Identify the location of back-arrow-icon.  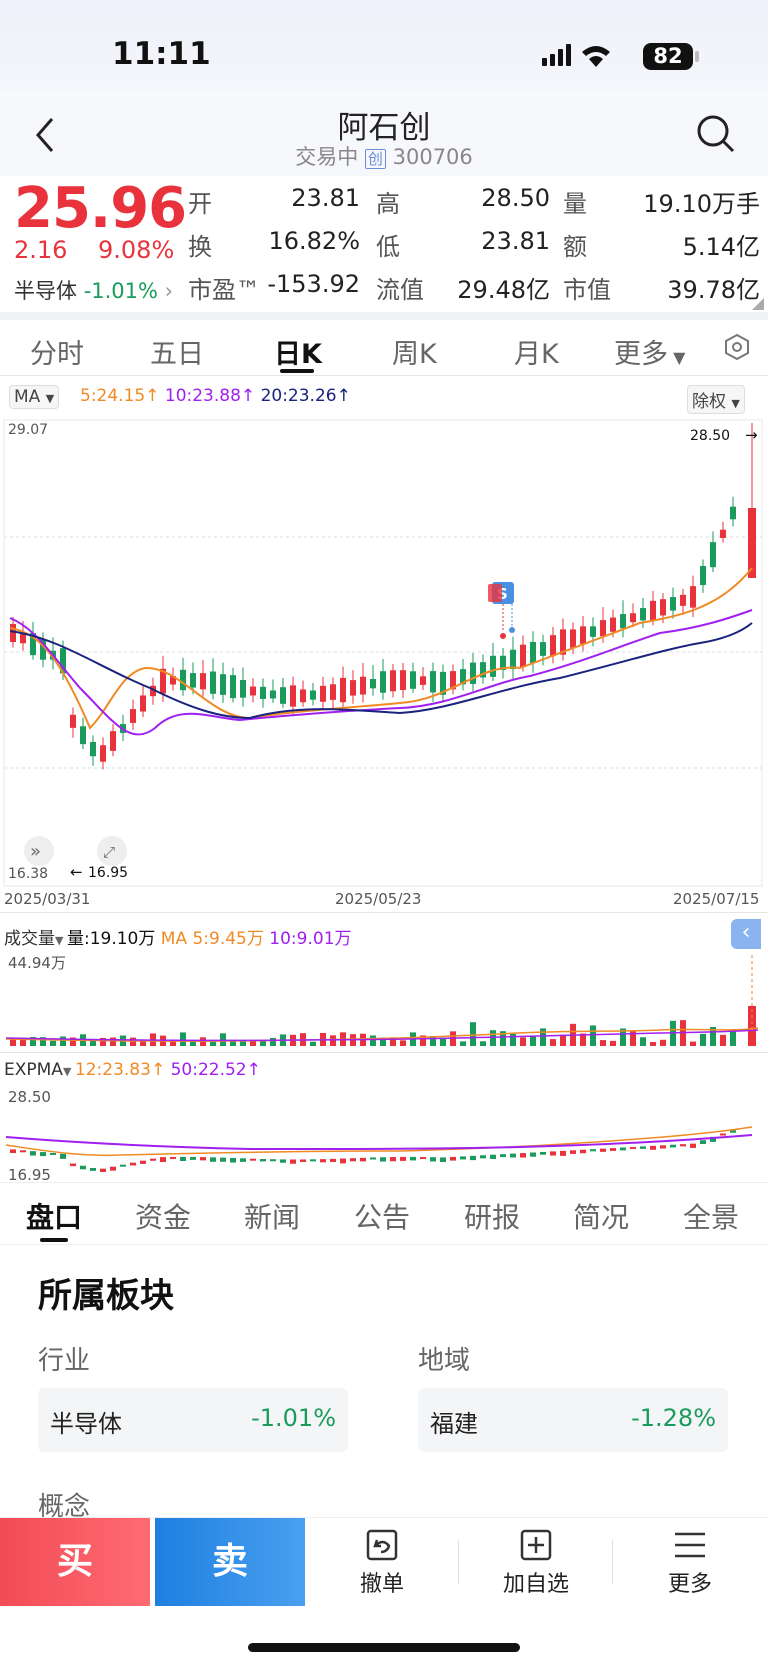
(45, 135).